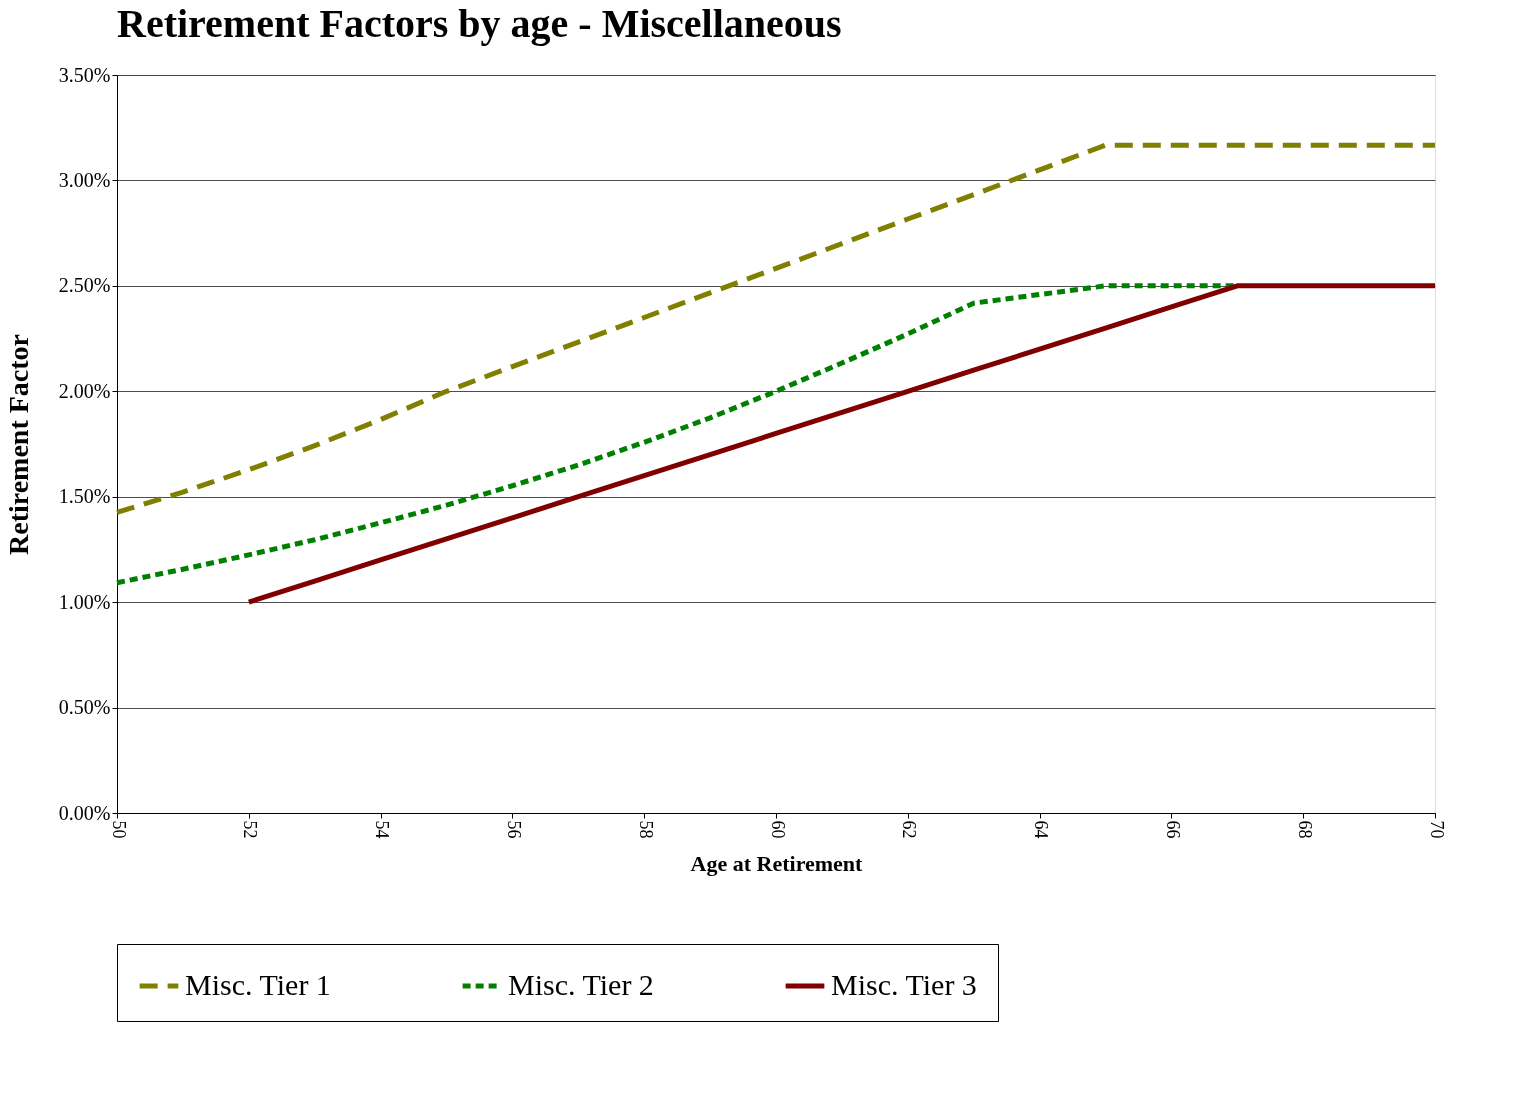 The height and width of the screenshot is (1098, 1539). Describe the element at coordinates (382, 829) in the screenshot. I see `x-tick-label: 54` at that location.